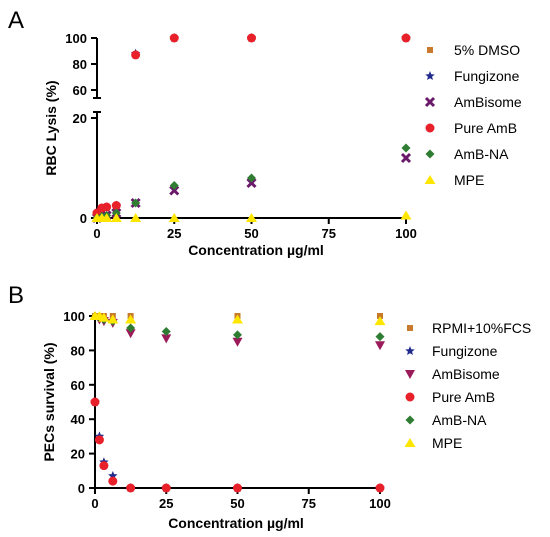 This screenshot has height=537, width=550. I want to click on panel-a-x-tick-label: 0, so click(96, 233).